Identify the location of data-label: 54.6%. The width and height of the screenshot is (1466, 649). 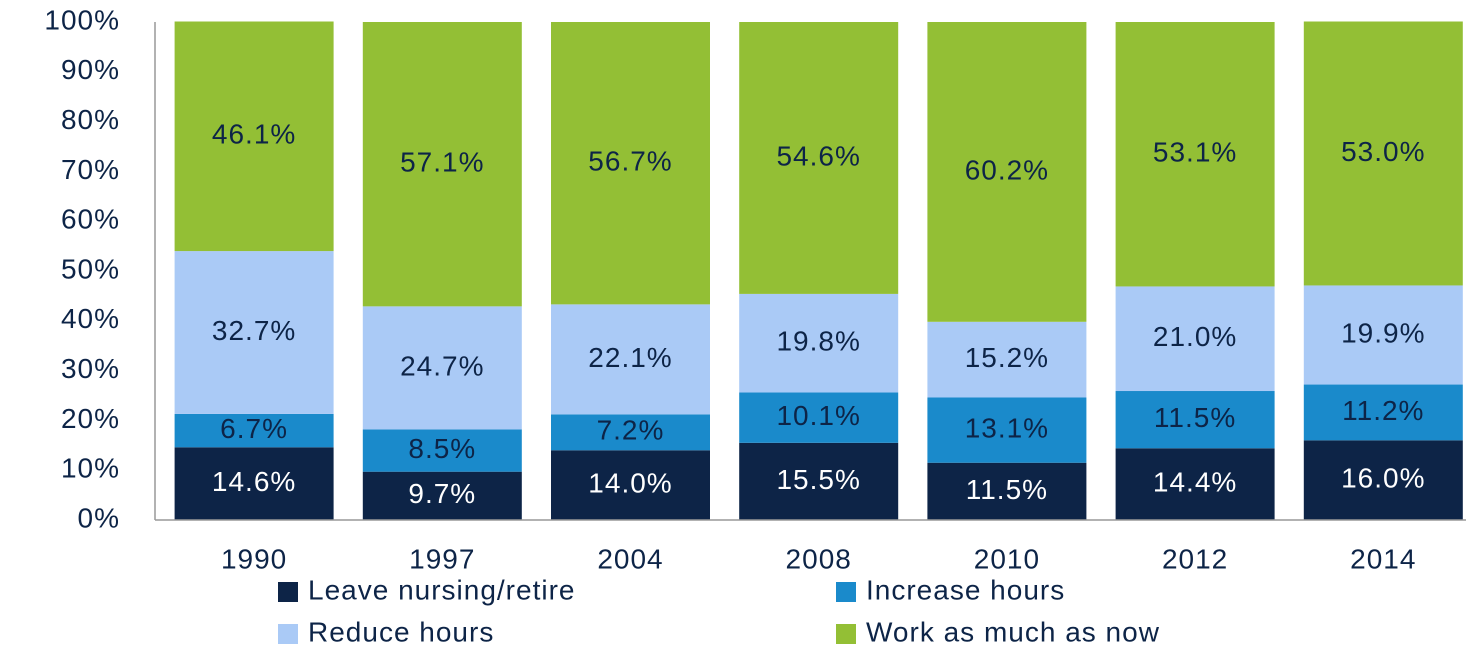
(818, 155).